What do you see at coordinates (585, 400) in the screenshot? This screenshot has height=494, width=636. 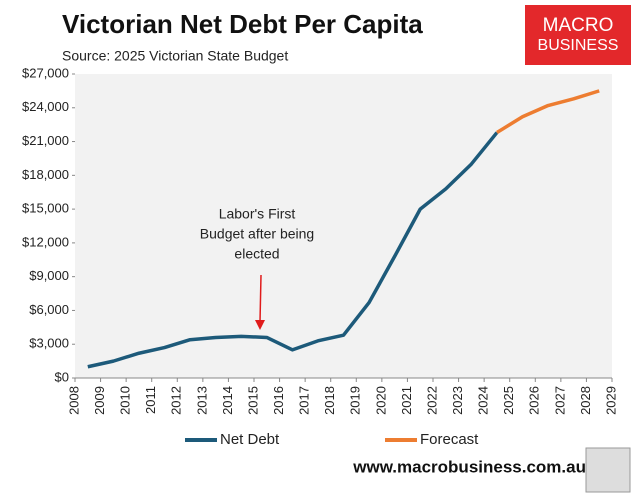 I see `x-tick-label: 2028` at bounding box center [585, 400].